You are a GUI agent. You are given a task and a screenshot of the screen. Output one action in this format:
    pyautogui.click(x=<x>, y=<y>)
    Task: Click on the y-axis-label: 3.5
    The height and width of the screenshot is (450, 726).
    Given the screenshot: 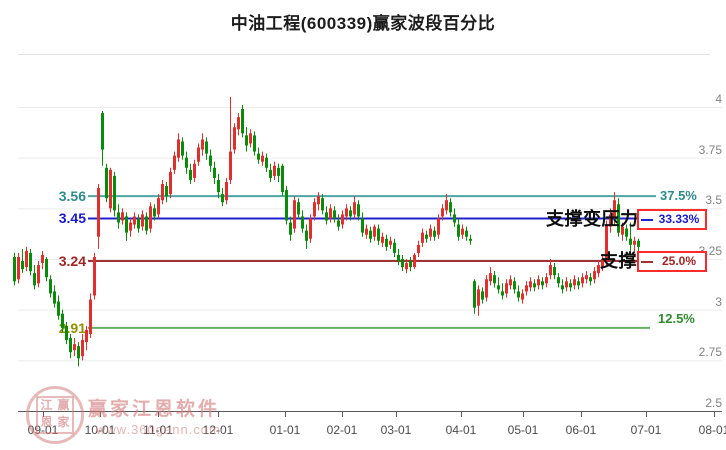 What is the action you would take?
    pyautogui.click(x=713, y=200)
    